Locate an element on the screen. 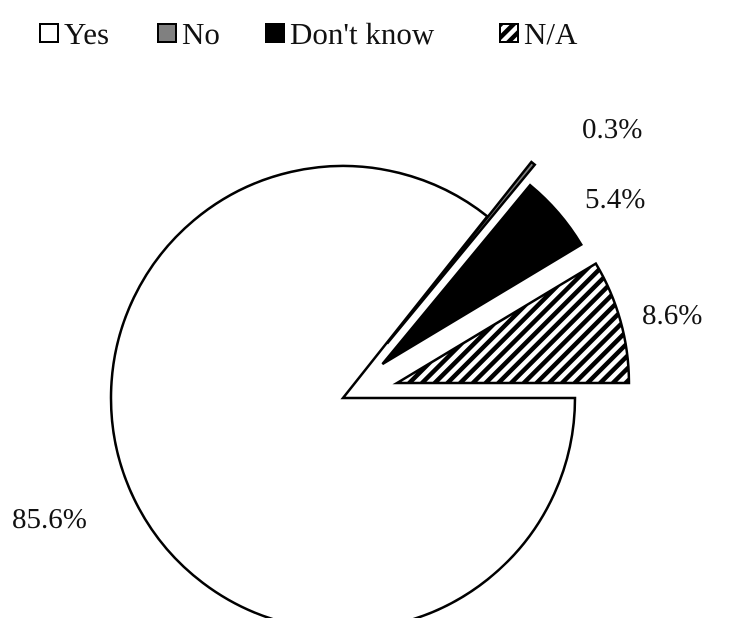  legend-label-no: No is located at coordinates (201, 33).